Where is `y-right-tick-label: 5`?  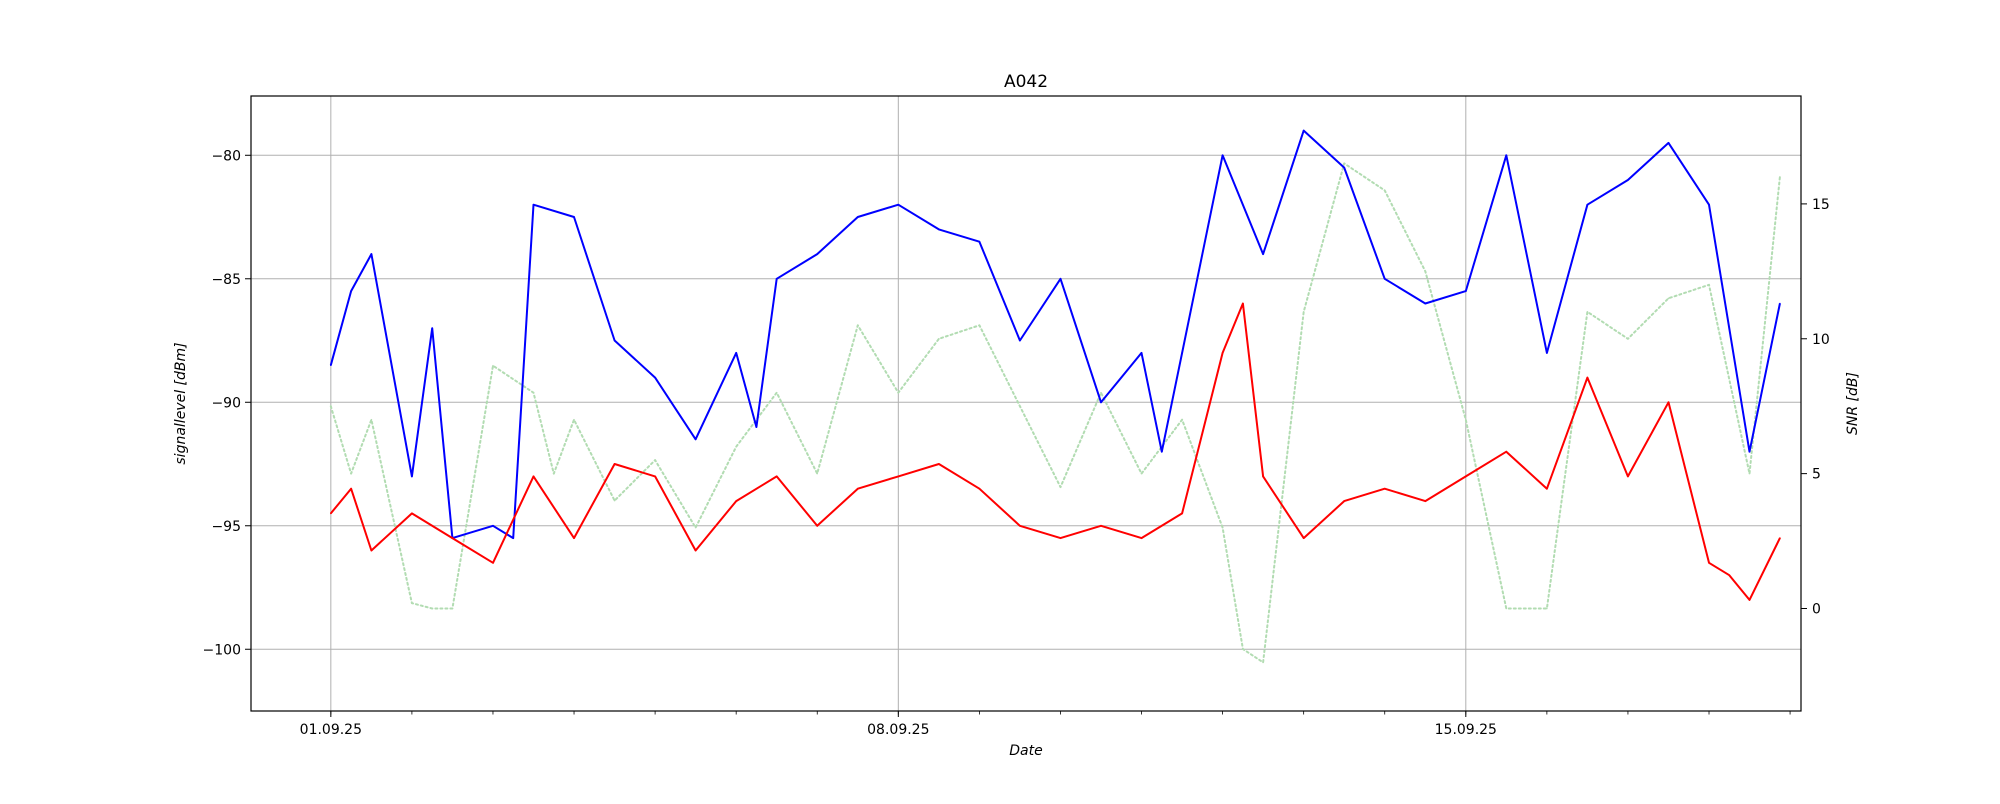 y-right-tick-label: 5 is located at coordinates (1816, 475).